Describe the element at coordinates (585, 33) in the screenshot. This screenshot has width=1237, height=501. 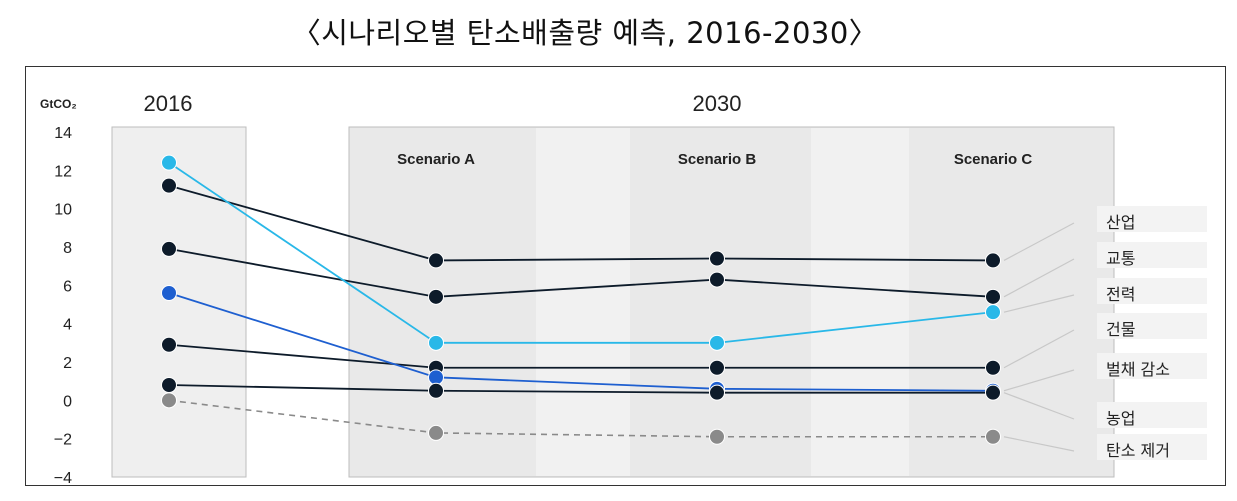
I see `chart-title: 〈시나리오별 탄소배출량 예측, 2016-2030〉` at that location.